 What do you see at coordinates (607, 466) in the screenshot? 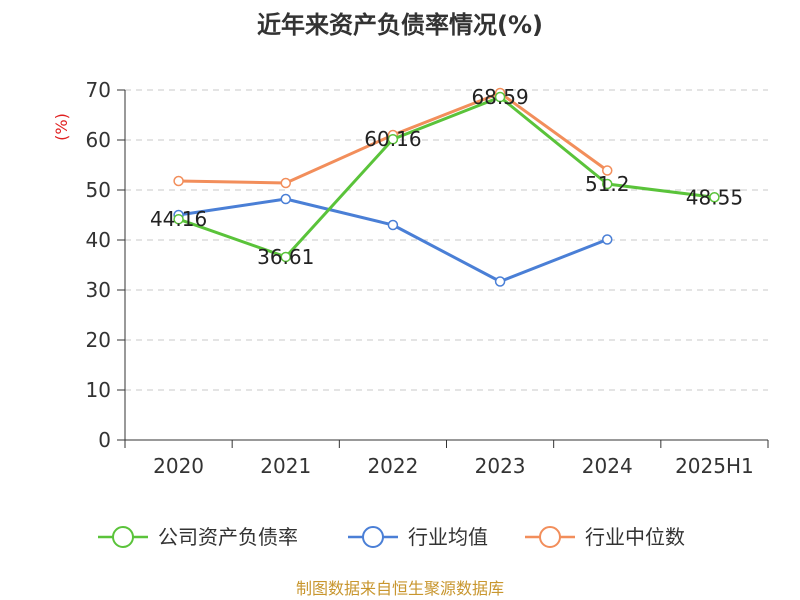
I see `x-tick-label: 2024` at bounding box center [607, 466].